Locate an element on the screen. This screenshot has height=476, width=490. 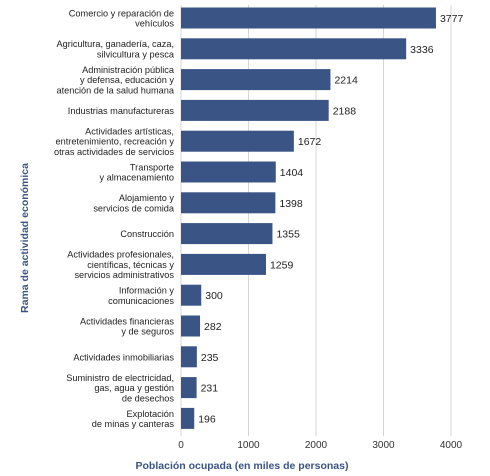
bar-value-label: 2214 is located at coordinates (346, 81).